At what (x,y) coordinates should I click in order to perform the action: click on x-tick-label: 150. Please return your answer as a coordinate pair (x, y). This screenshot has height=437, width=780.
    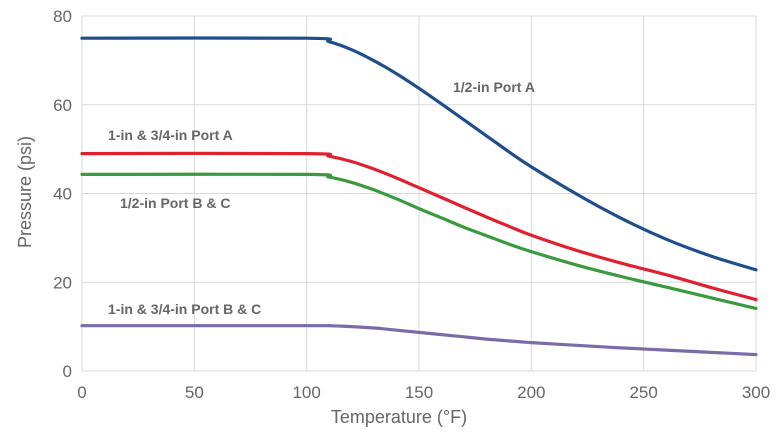
    Looking at the image, I should click on (419, 392).